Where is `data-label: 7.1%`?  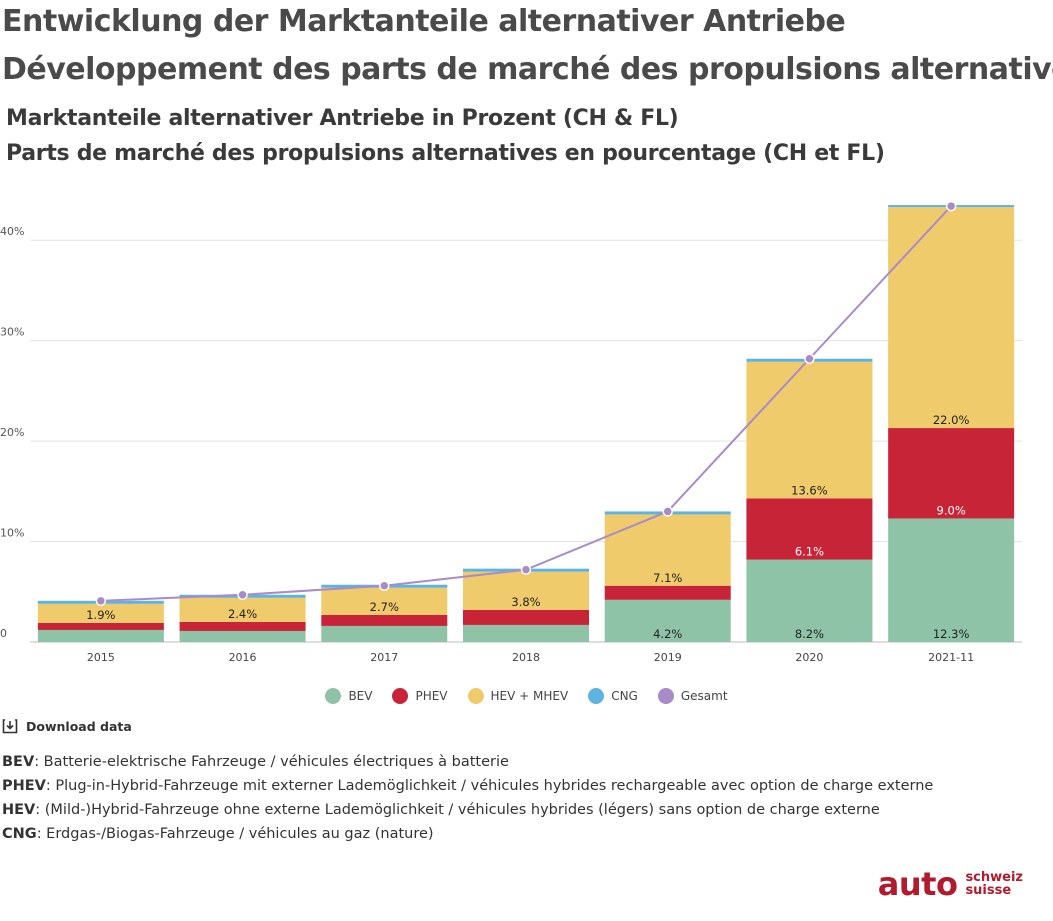
data-label: 7.1% is located at coordinates (667, 578).